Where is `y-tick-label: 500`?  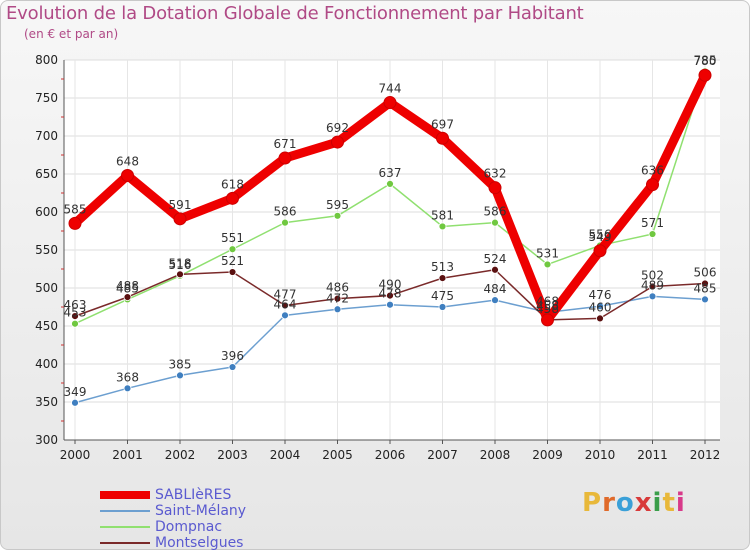 y-tick-label: 500 is located at coordinates (46, 288).